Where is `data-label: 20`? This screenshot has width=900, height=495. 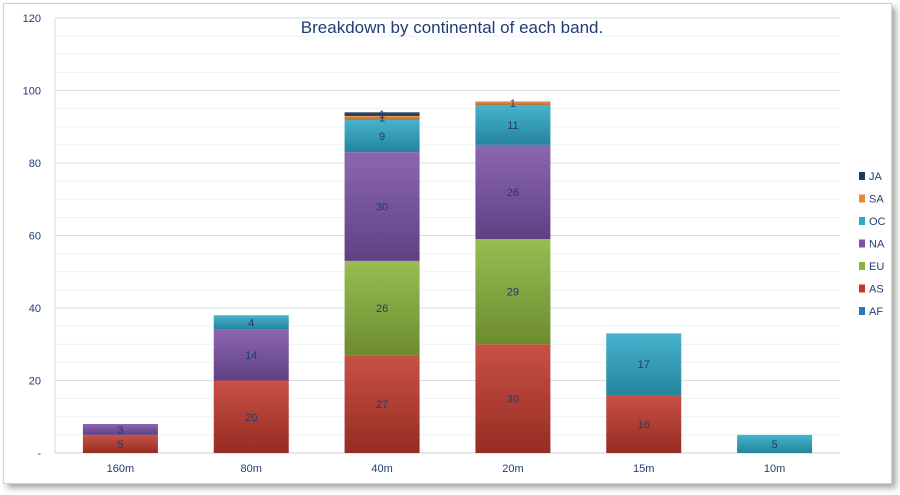
data-label: 20 is located at coordinates (251, 418).